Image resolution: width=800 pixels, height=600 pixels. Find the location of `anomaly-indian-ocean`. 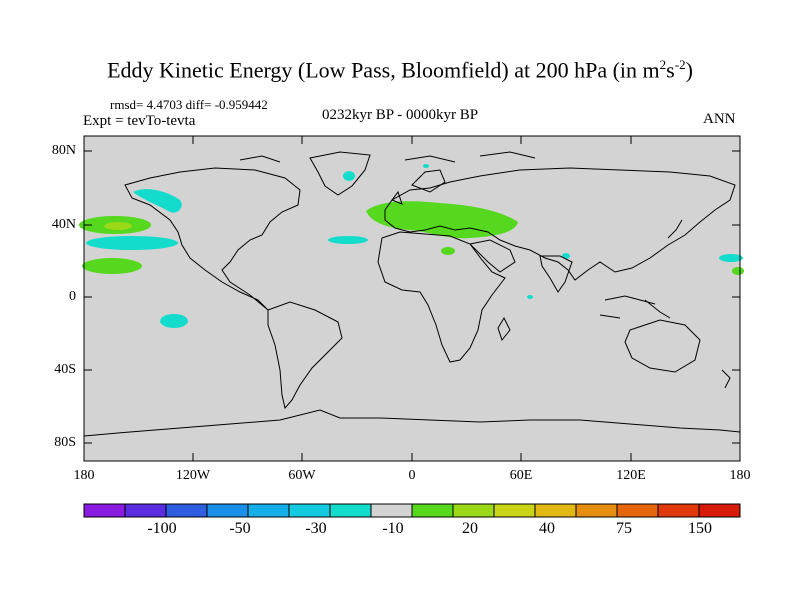

anomaly-indian-ocean is located at coordinates (530, 297).